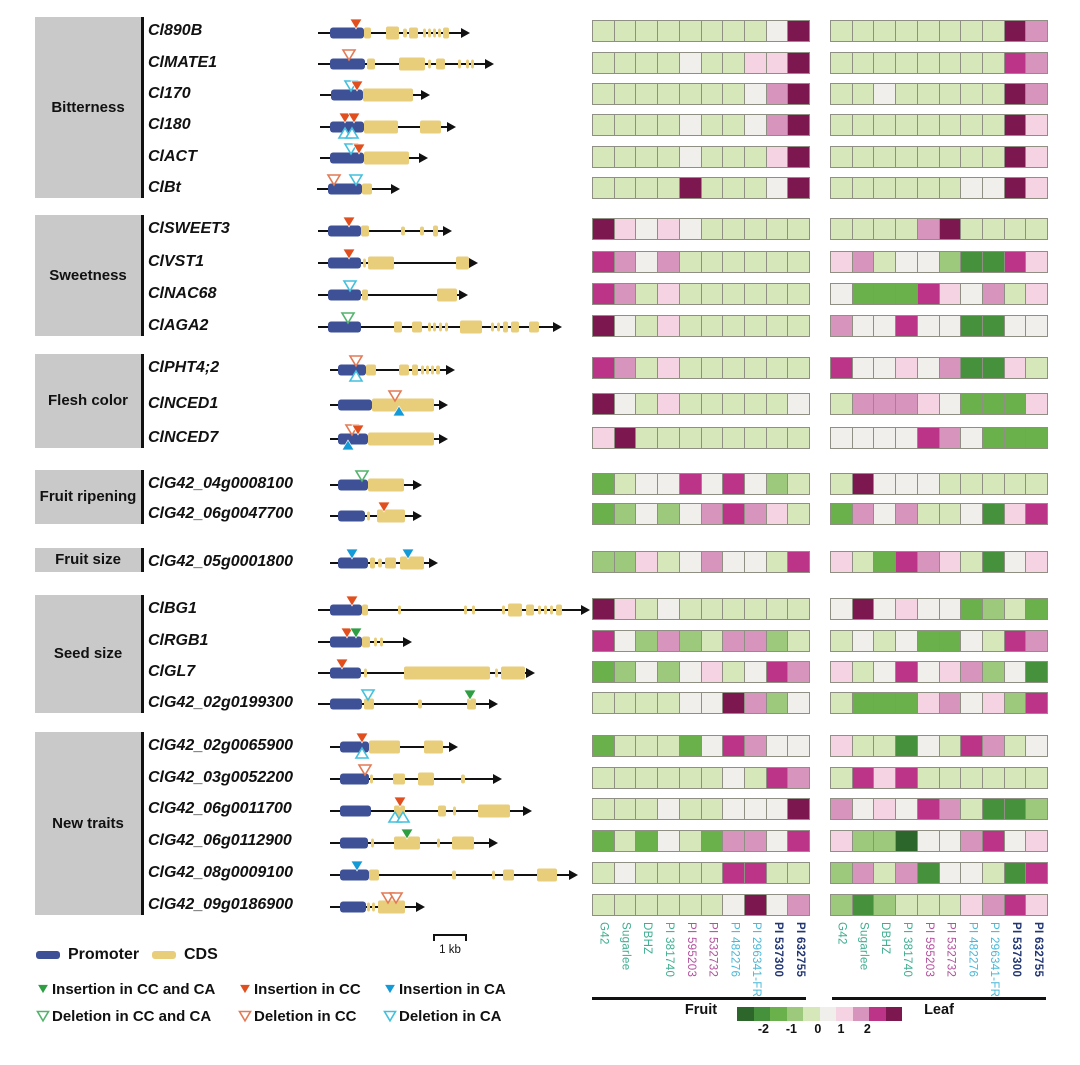  What do you see at coordinates (175, 30) in the screenshot?
I see `gene-name: Cl890B` at bounding box center [175, 30].